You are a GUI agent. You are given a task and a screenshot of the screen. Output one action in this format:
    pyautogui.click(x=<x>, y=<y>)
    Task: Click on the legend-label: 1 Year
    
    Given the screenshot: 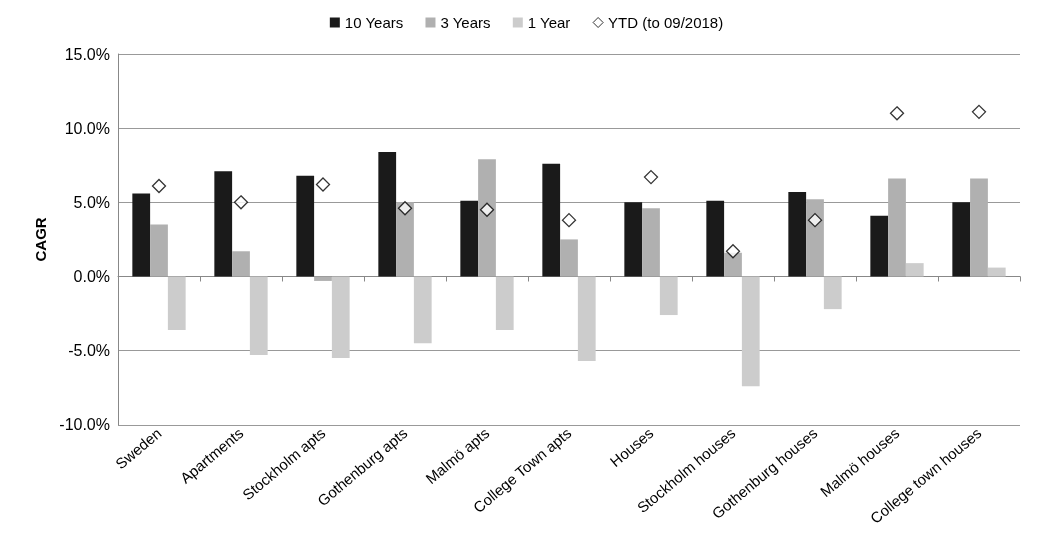 What is the action you would take?
    pyautogui.click(x=549, y=22)
    